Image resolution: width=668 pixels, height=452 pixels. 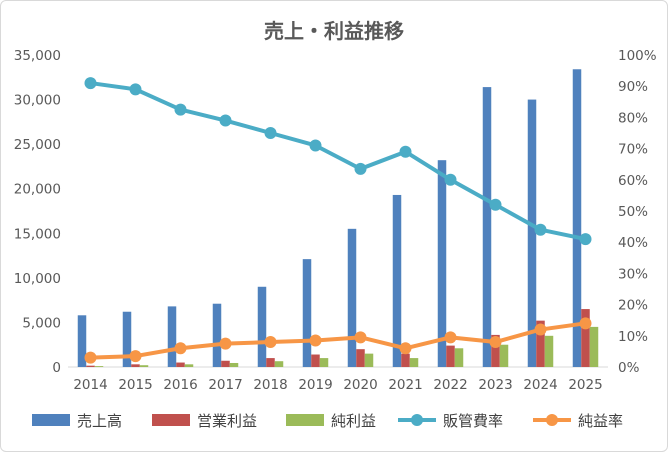 What do you see at coordinates (270, 385) in the screenshot?
I see `x-tick-label: 2018` at bounding box center [270, 385].